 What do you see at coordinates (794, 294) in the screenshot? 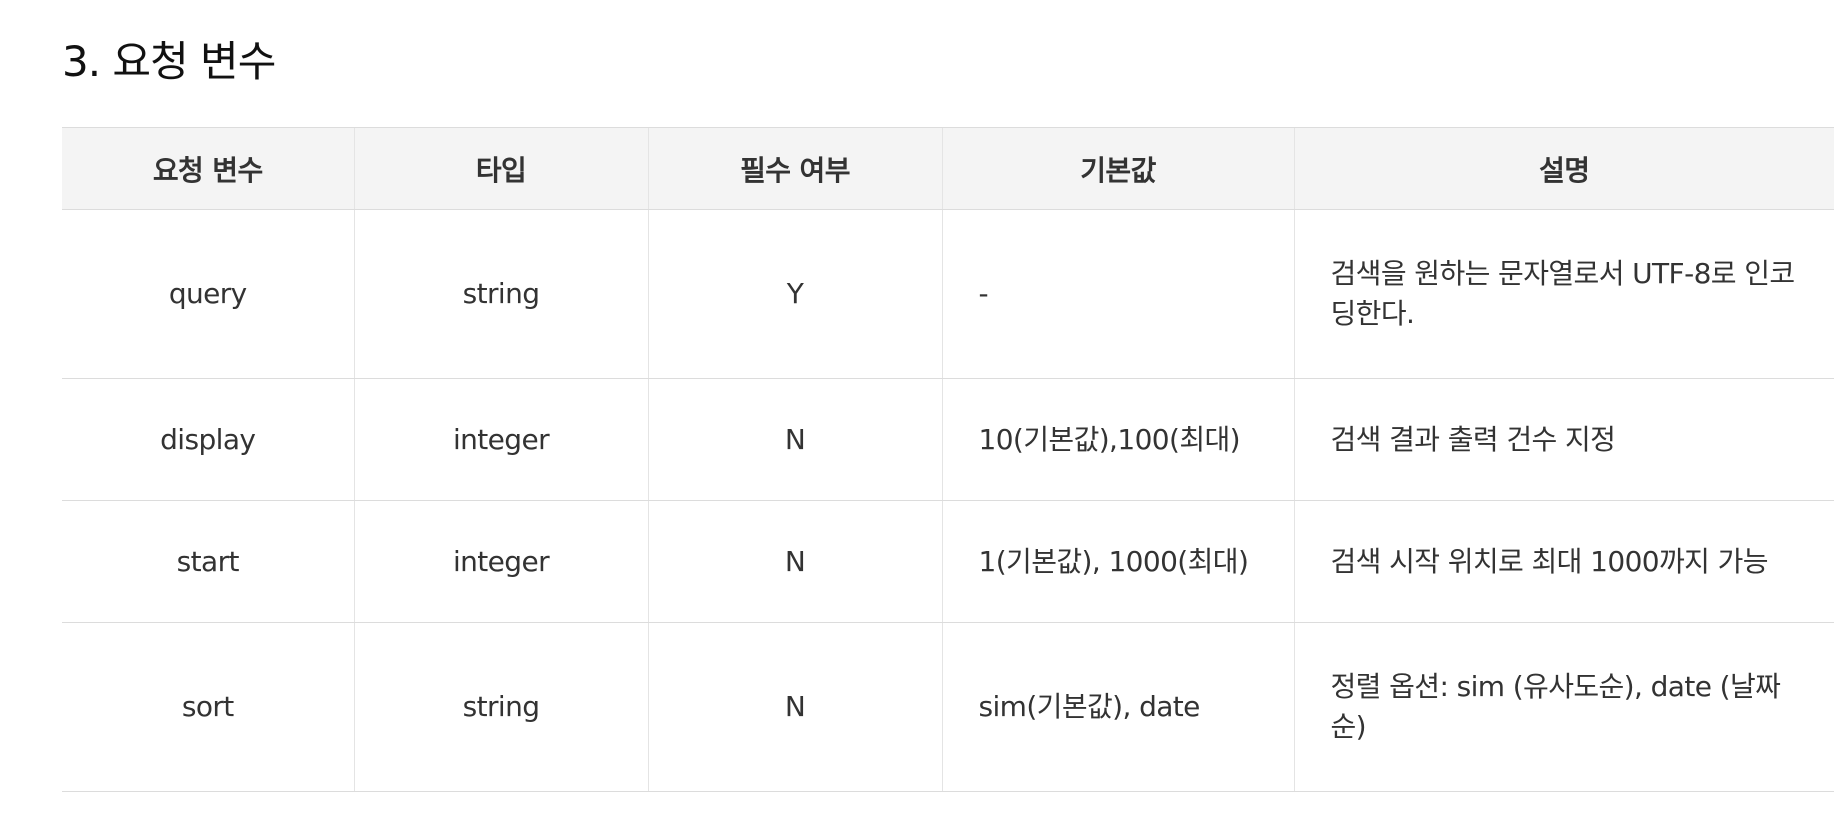
I see `cell-required: Y` at bounding box center [794, 294].